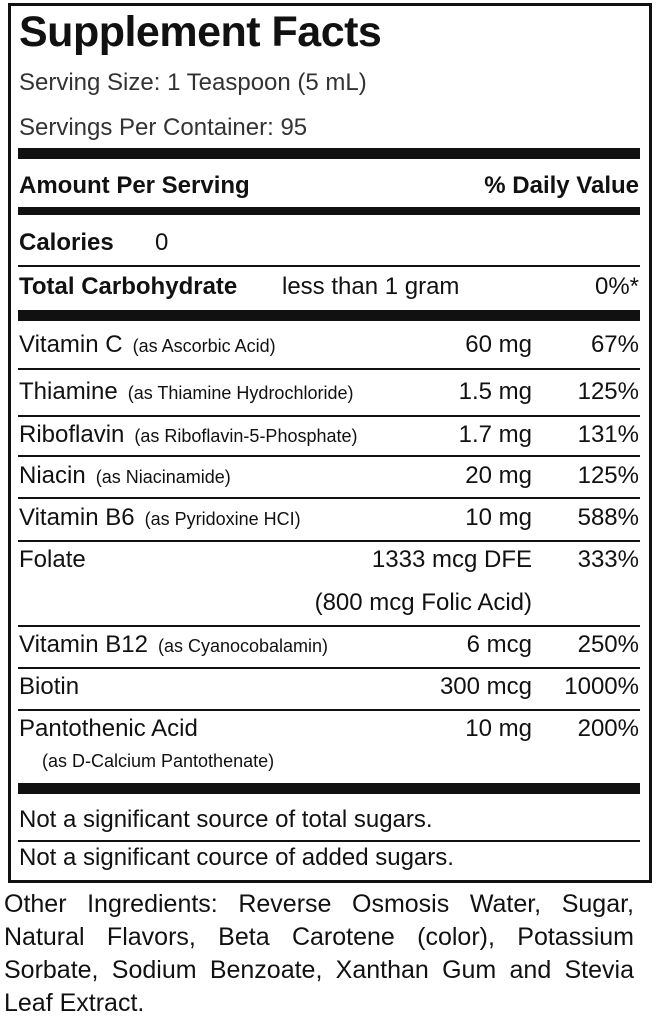 The width and height of the screenshot is (659, 1024). I want to click on nutrient-name: Vitamin C (as Ascorbic Acid), so click(147, 344).